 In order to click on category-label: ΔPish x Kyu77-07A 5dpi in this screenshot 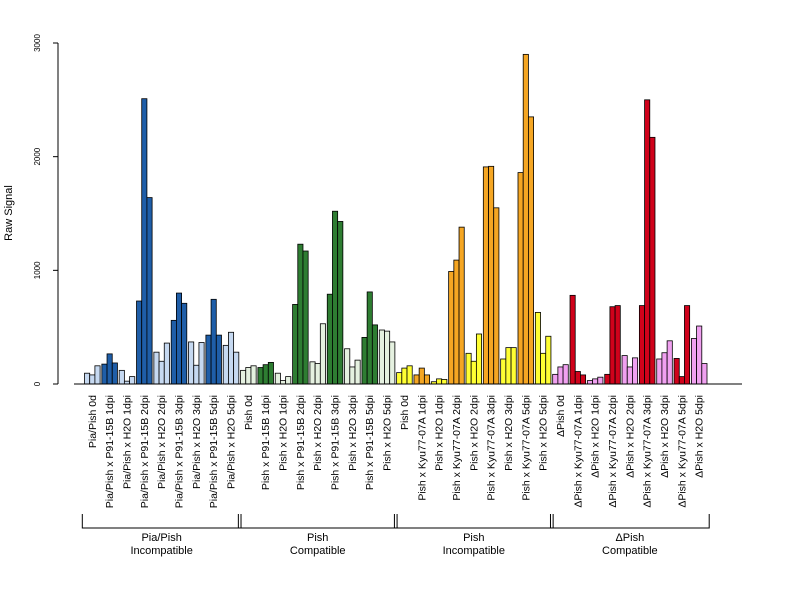, I will do `click(682, 451)`.